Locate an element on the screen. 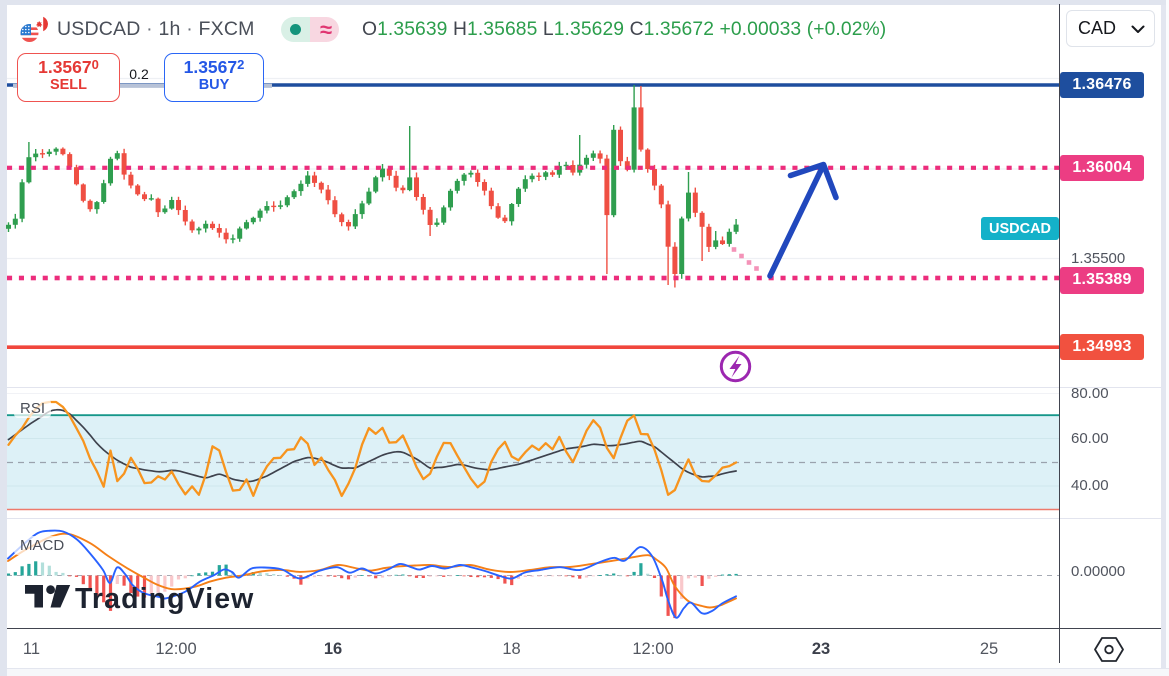 The width and height of the screenshot is (1169, 676). svg-text: TradingView is located at coordinates (164, 599).